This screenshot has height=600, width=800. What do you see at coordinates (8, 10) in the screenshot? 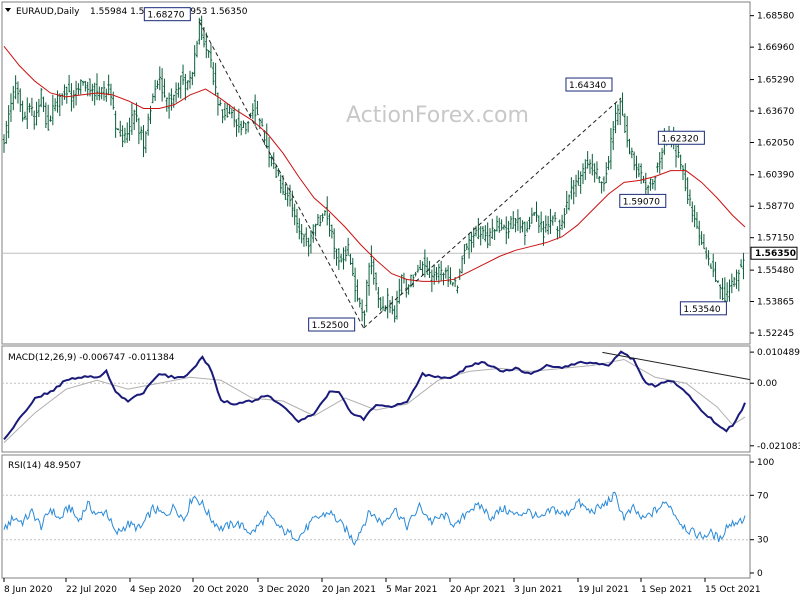
I see `chevron-down-icon` at bounding box center [8, 10].